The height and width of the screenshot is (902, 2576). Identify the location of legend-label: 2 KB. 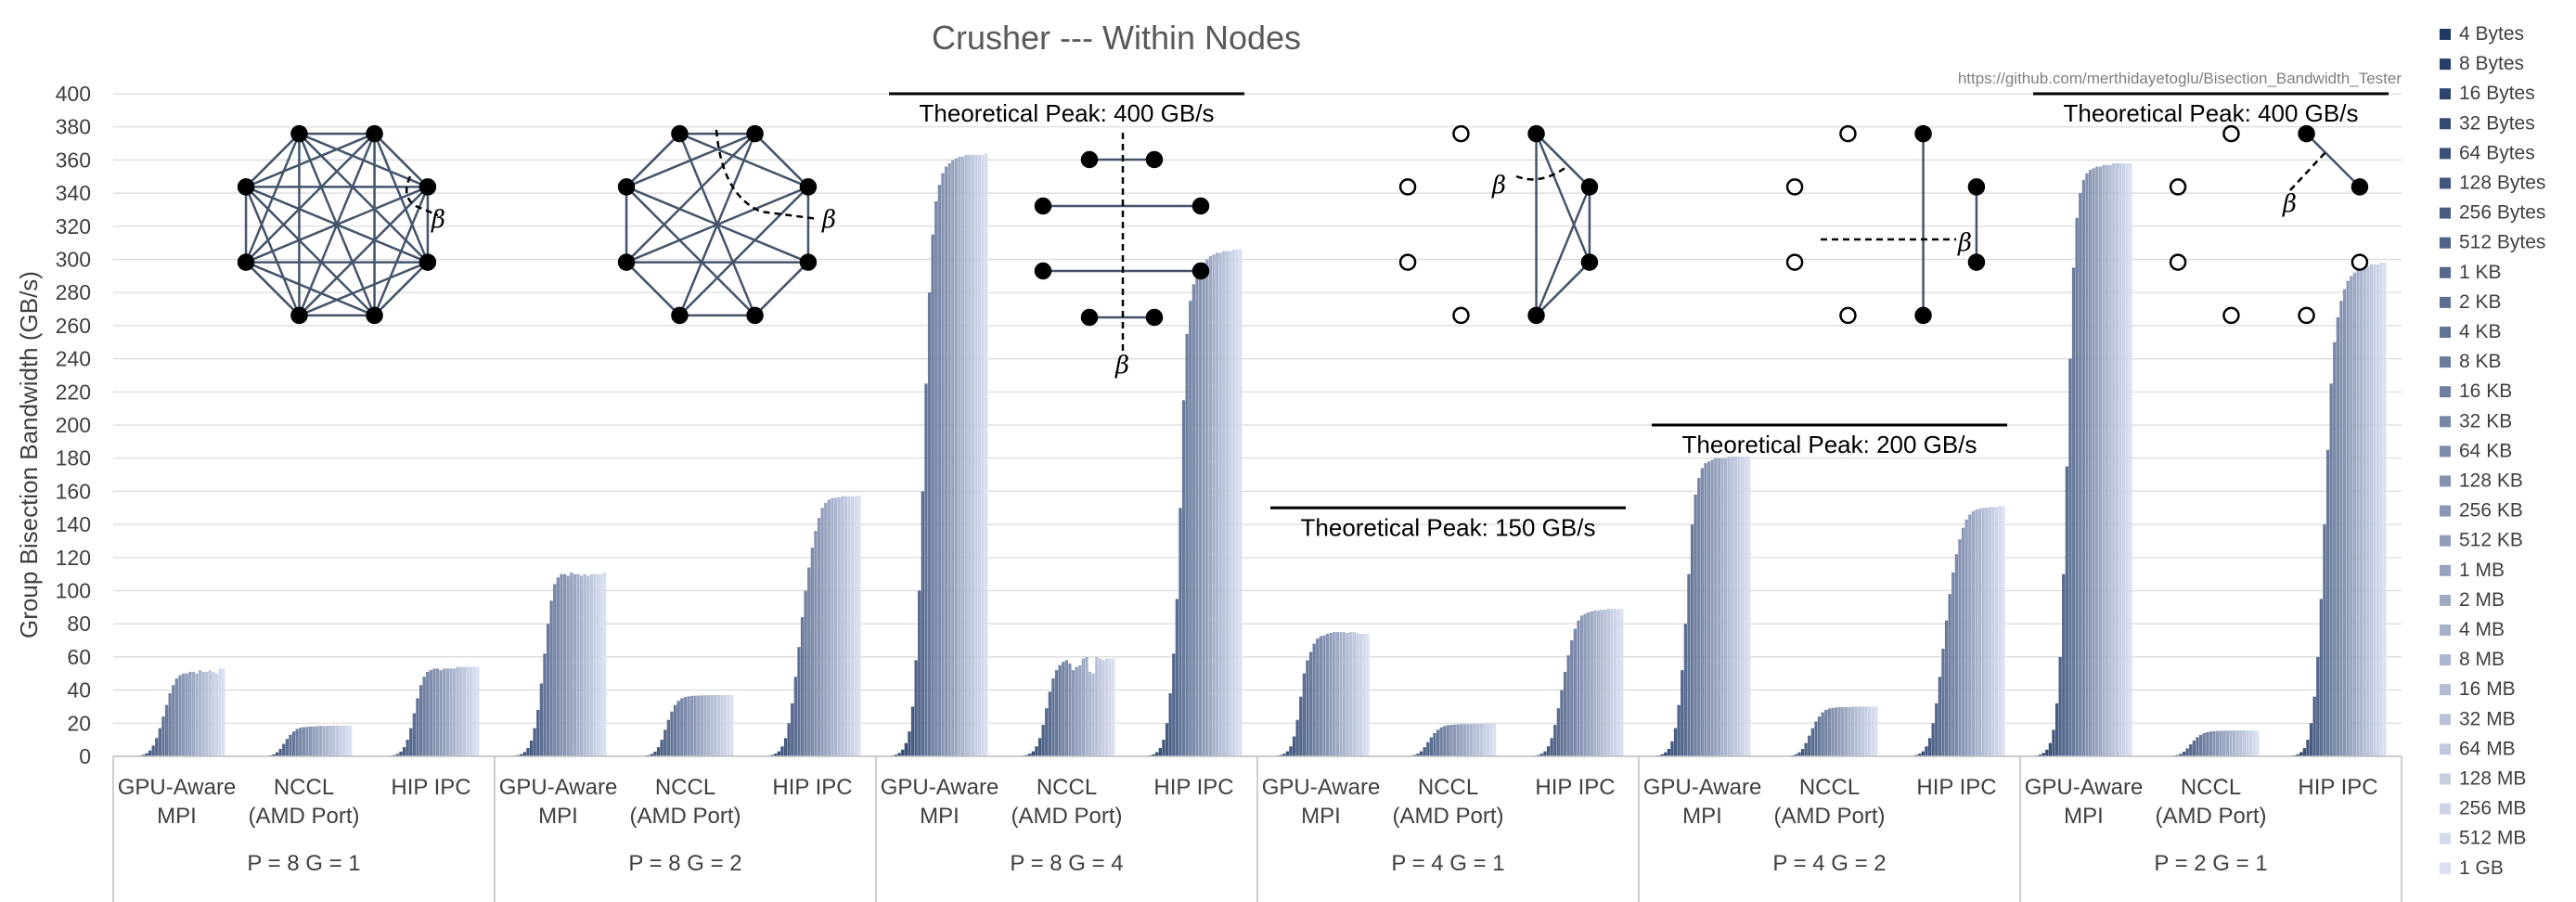
(2480, 302).